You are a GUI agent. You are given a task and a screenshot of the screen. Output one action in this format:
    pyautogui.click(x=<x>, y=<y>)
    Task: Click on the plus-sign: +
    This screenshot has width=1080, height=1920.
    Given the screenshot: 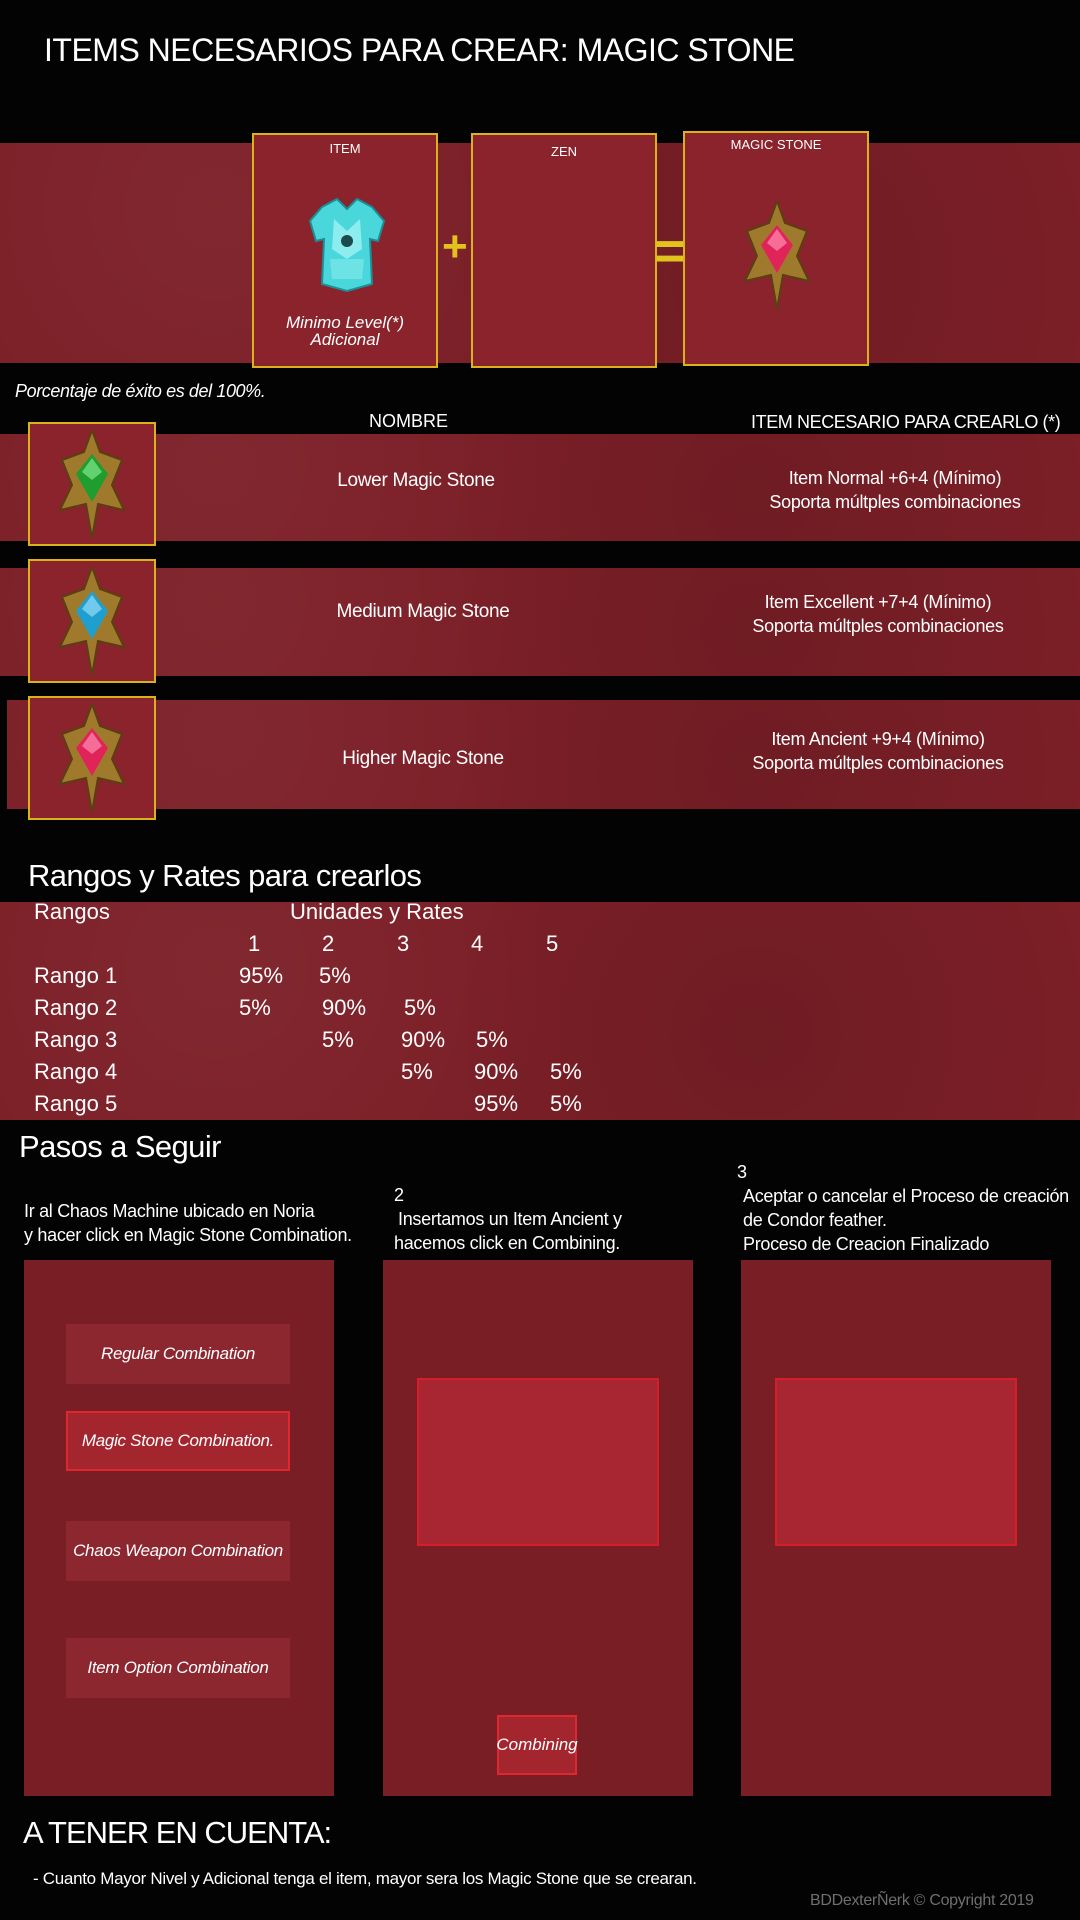 What is the action you would take?
    pyautogui.click(x=455, y=246)
    